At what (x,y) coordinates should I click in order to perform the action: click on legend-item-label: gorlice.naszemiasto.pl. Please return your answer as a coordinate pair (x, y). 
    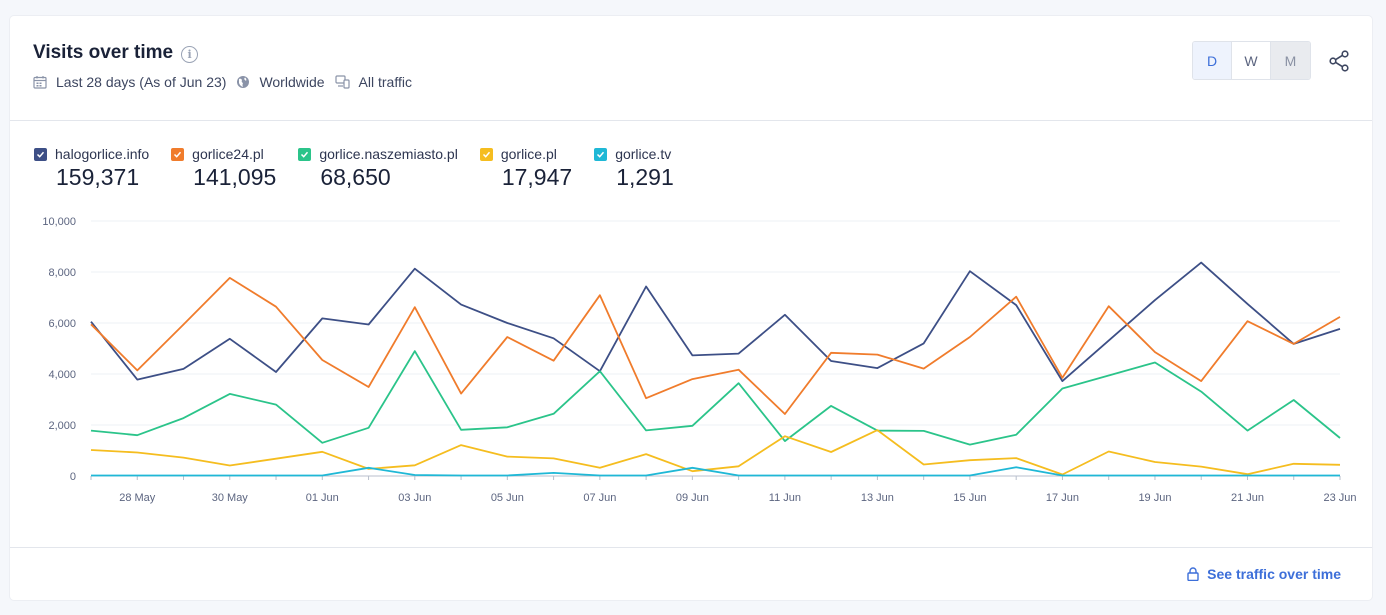
    Looking at the image, I should click on (388, 154).